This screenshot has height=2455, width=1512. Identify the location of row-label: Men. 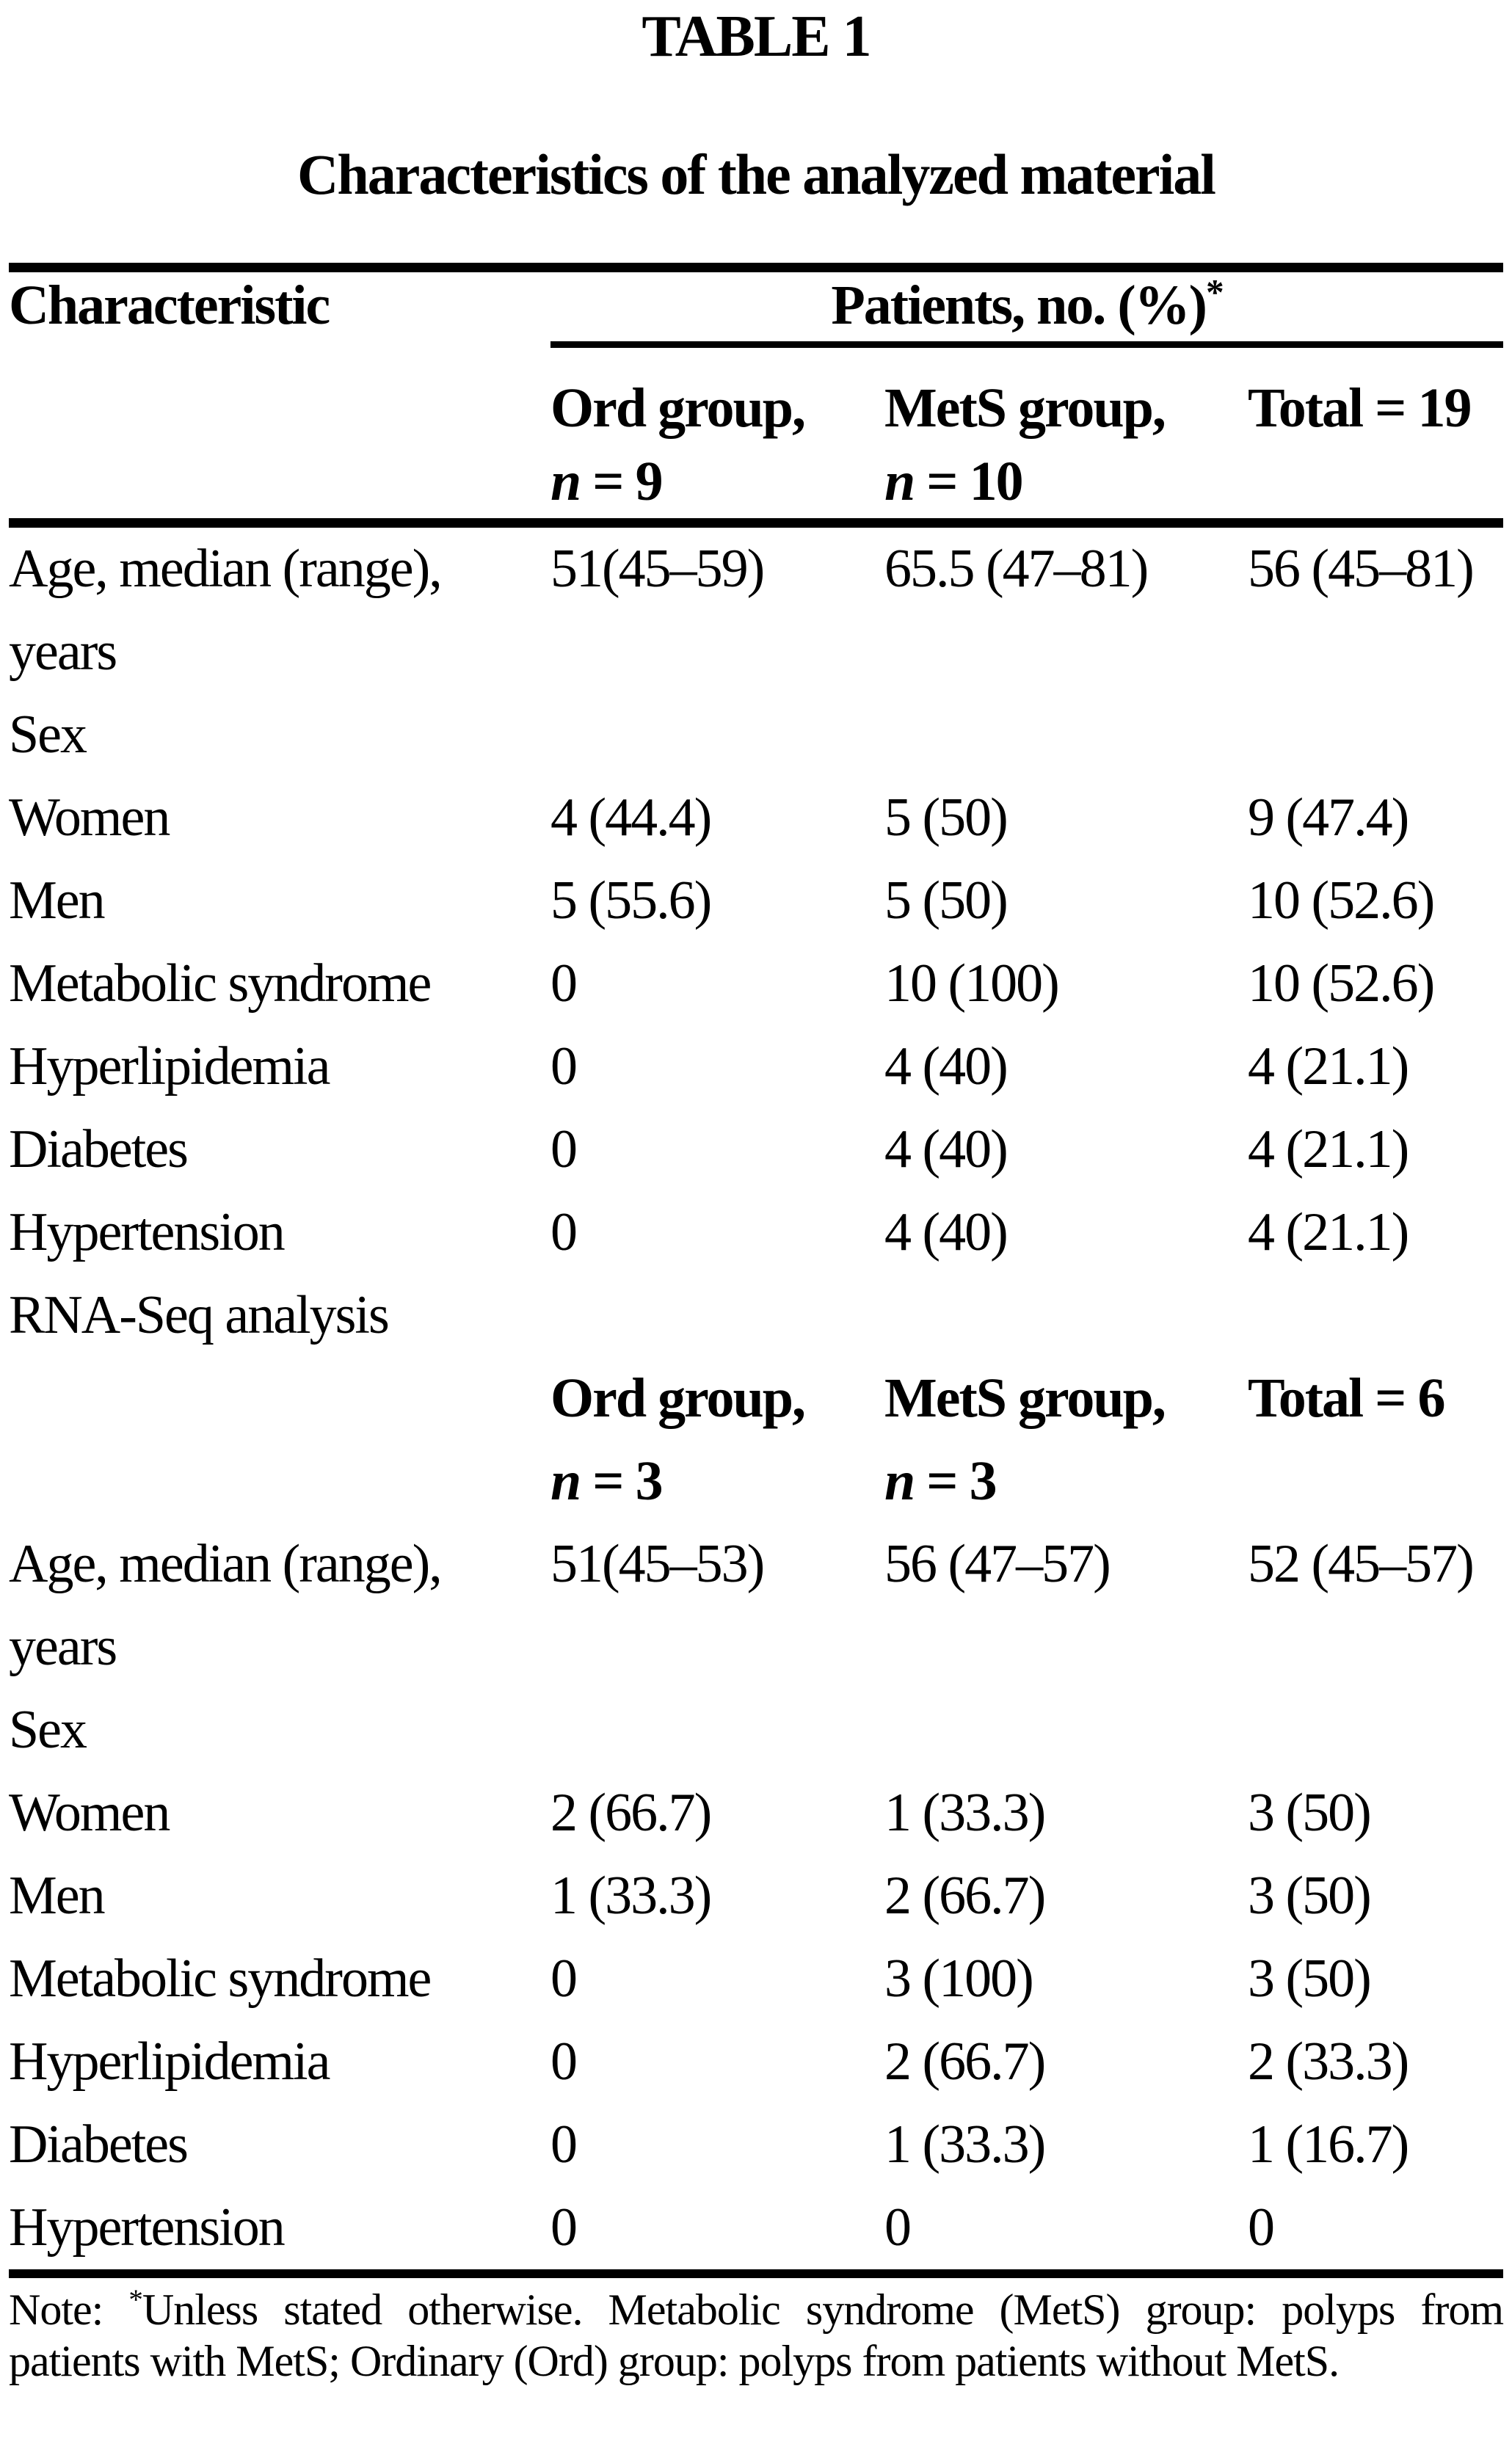
(57, 1896).